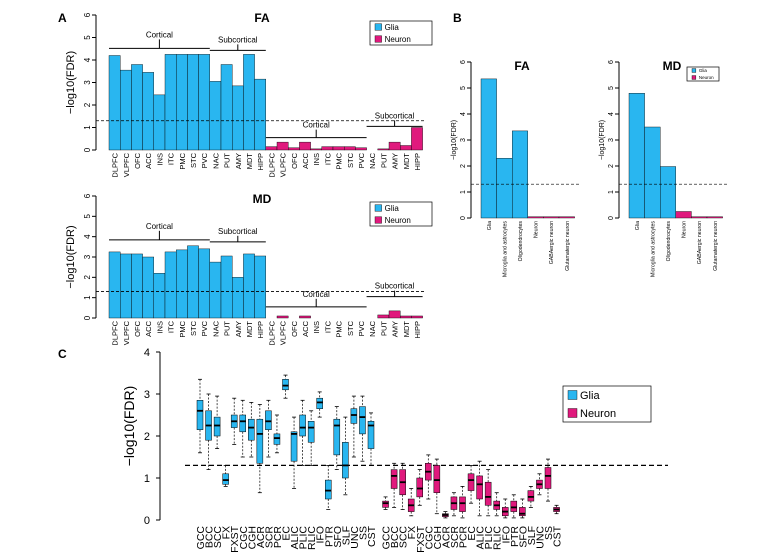 This screenshot has width=773, height=553. What do you see at coordinates (572, 395) in the screenshot?
I see `panel-c-legend-swatch-glia` at bounding box center [572, 395].